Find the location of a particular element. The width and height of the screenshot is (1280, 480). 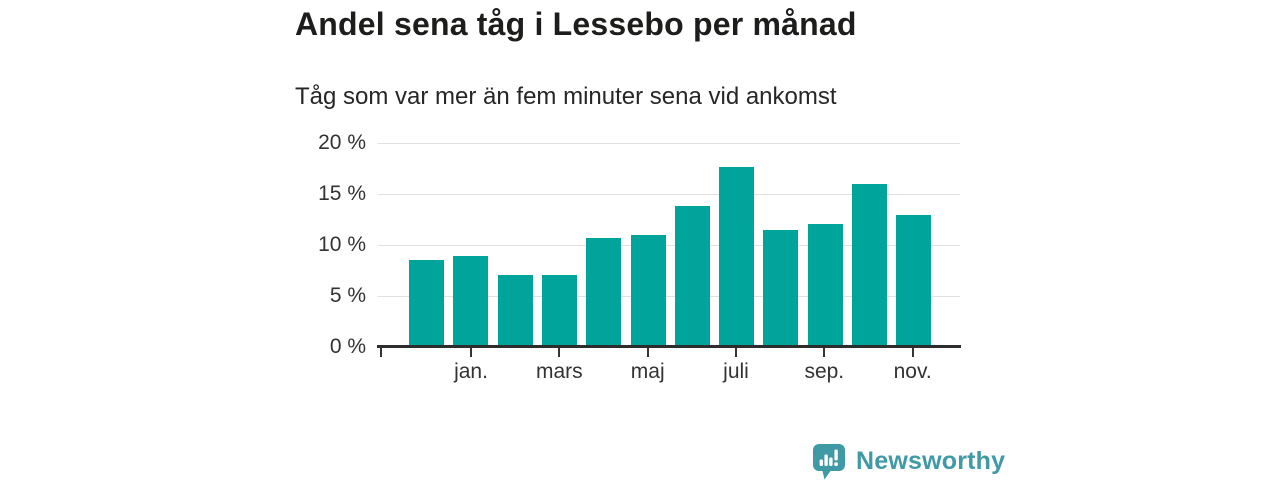

x-tick-label-sep: sep. is located at coordinates (824, 371).